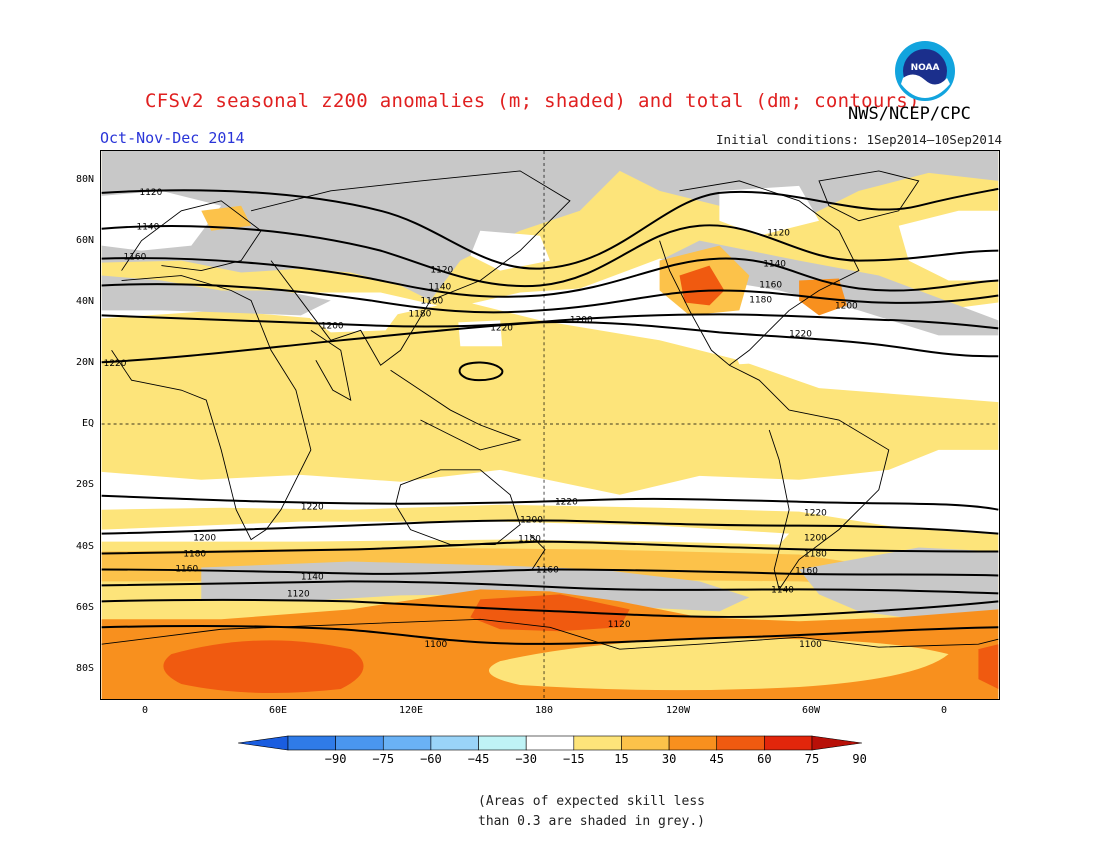  Describe the element at coordinates (669, 759) in the screenshot. I see `colorbar-label: 30` at that location.